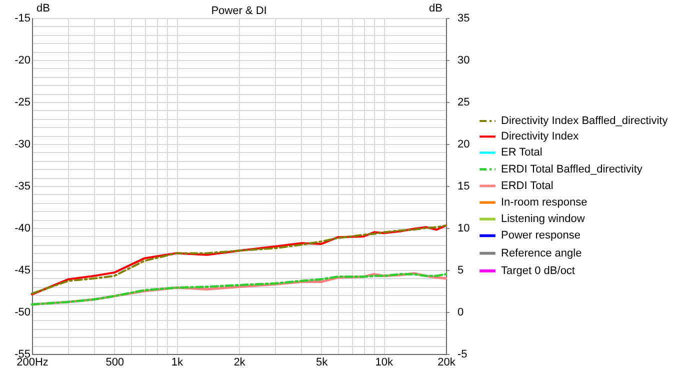  I want to click on y-tick-label: -45, so click(22, 270).